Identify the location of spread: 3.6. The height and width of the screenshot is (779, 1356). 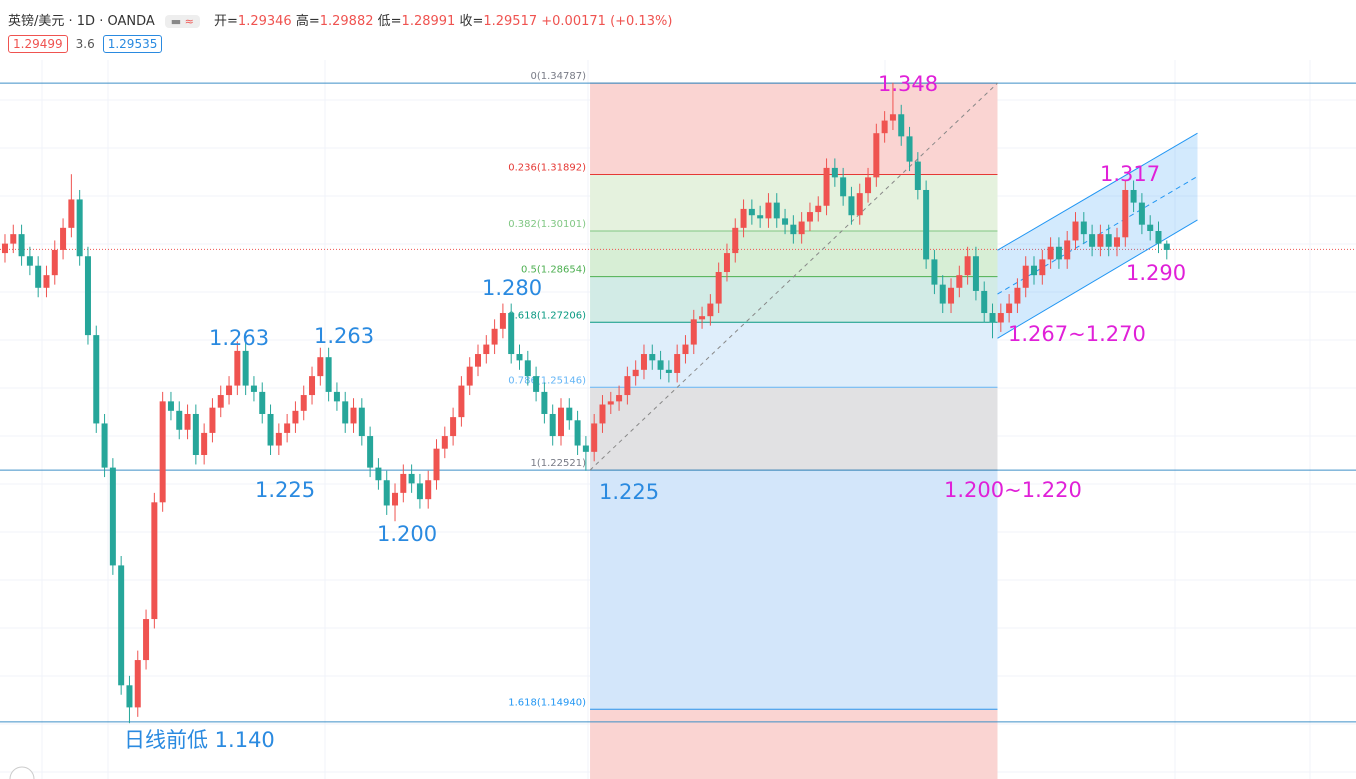
(85, 44).